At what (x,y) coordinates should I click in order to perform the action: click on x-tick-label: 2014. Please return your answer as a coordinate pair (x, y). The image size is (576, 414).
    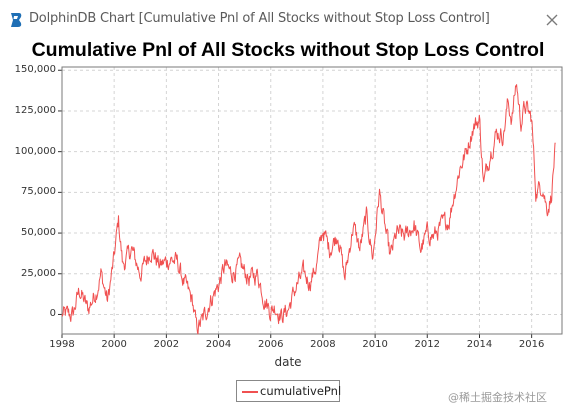
    Looking at the image, I should click on (479, 344).